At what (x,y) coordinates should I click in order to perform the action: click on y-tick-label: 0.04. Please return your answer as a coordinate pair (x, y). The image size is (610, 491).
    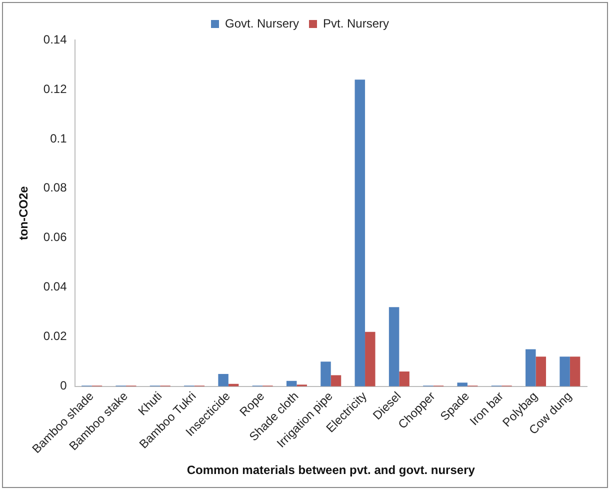
    Looking at the image, I should click on (55, 287).